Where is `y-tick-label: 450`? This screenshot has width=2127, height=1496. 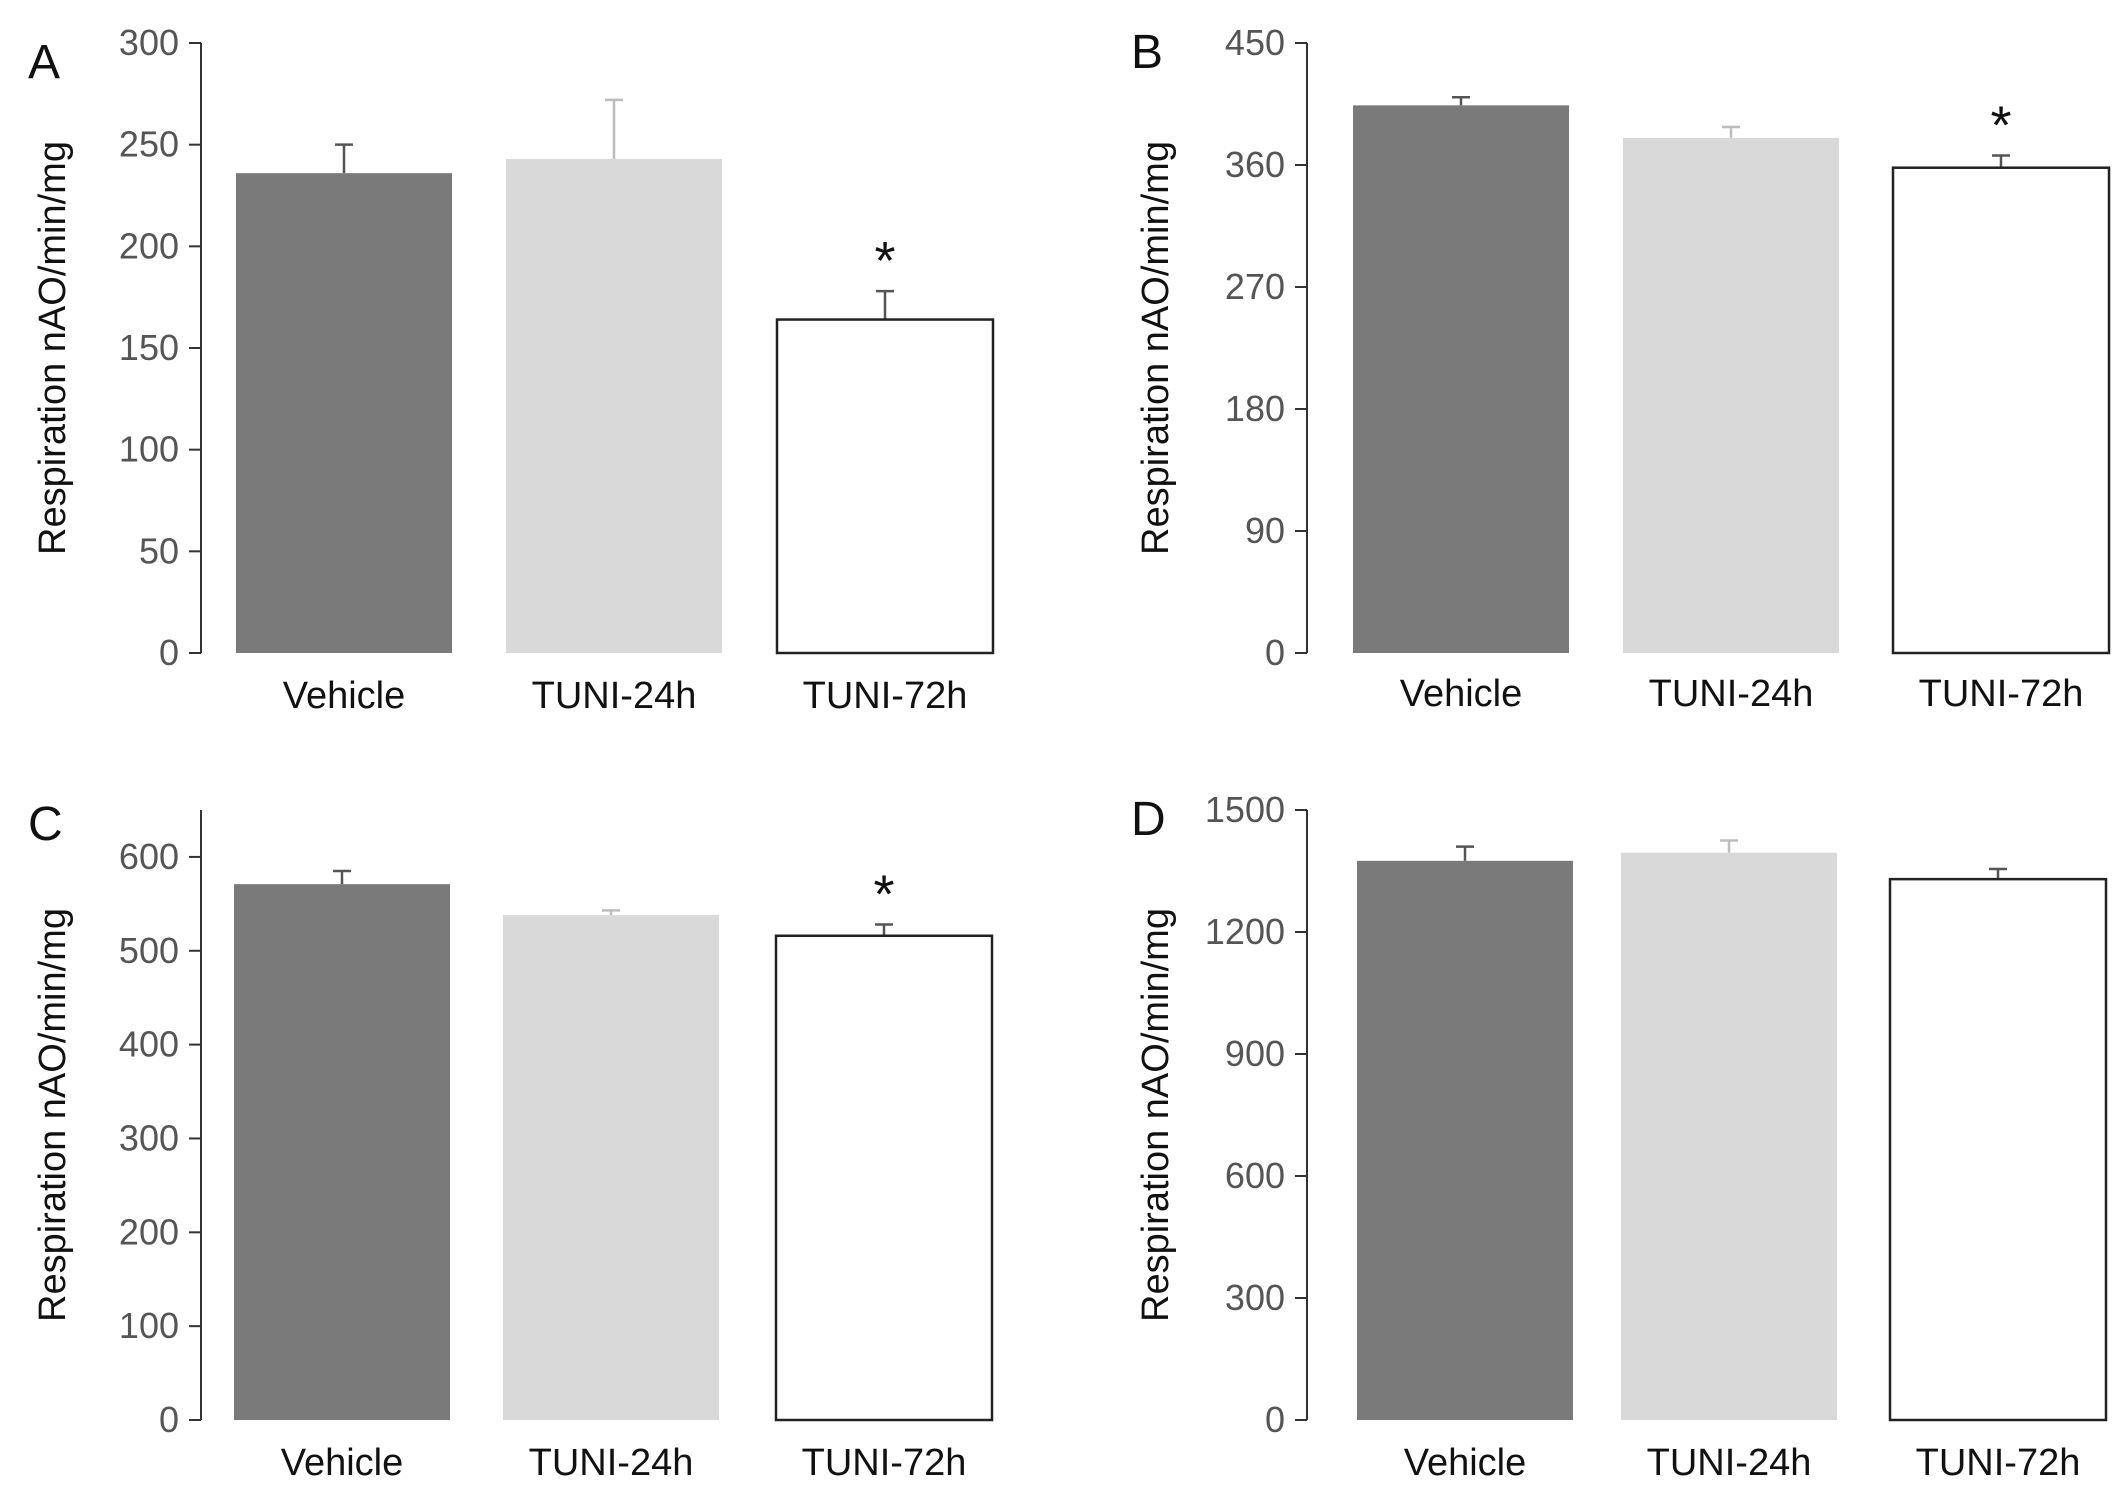
y-tick-label: 450 is located at coordinates (1255, 42).